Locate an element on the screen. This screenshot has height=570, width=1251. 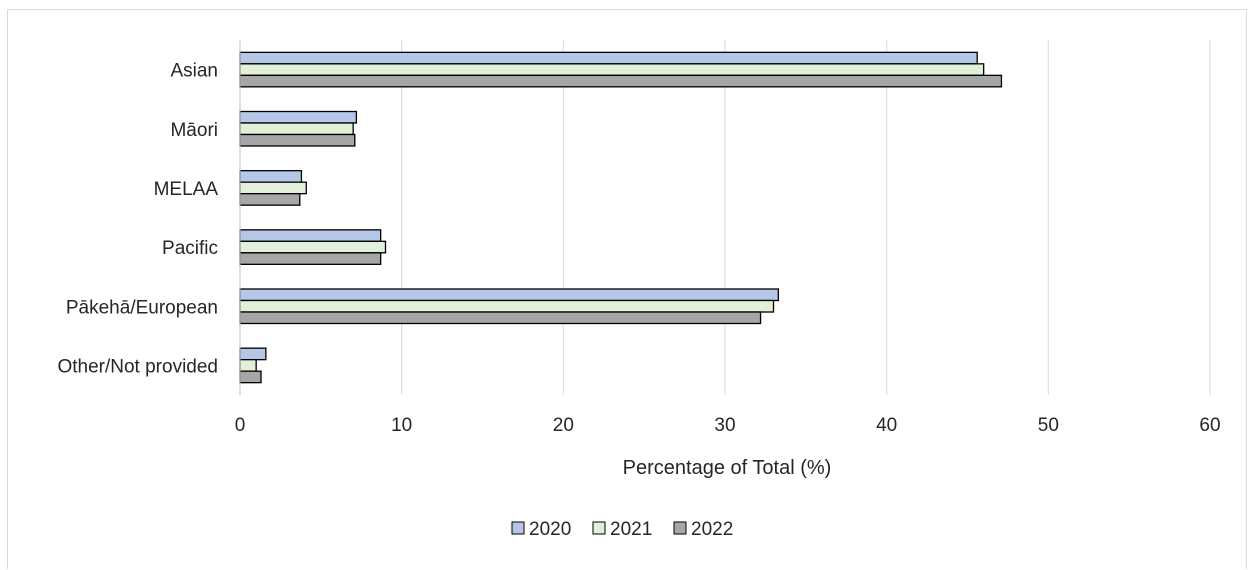
category-label: Māori is located at coordinates (194, 130).